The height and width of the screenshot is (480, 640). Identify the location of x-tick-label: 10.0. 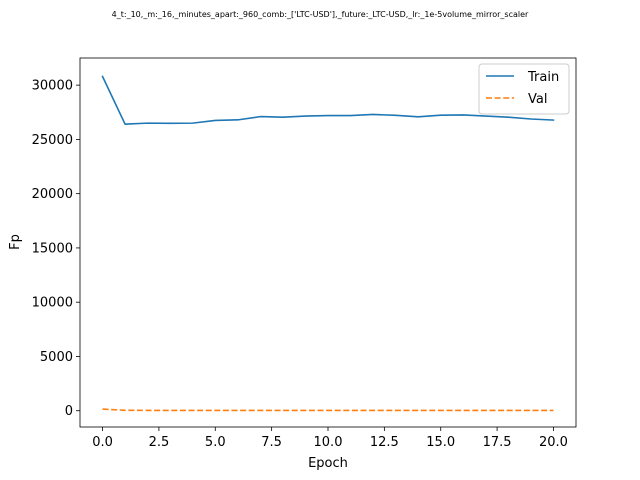
(328, 442).